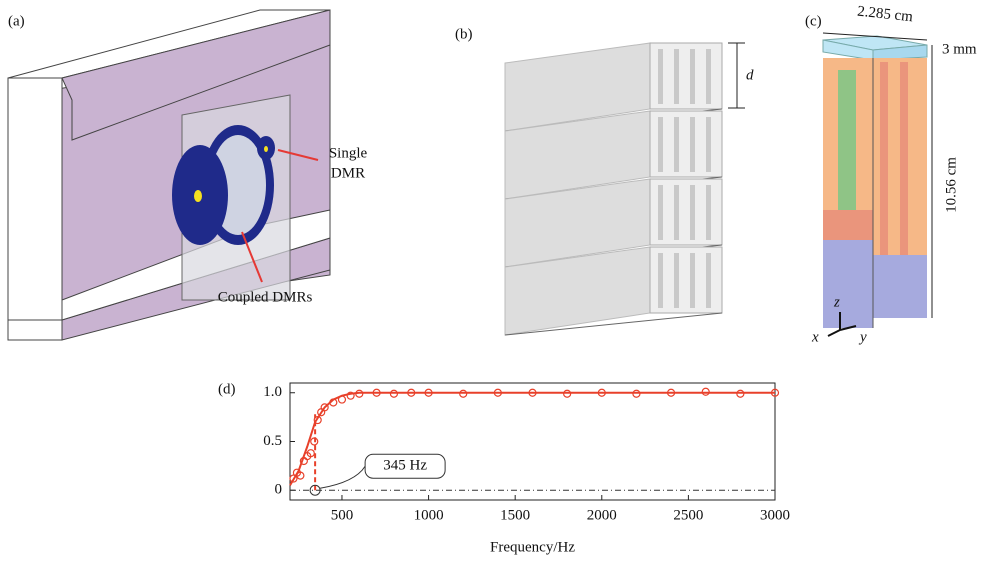  Describe the element at coordinates (16, 21) in the screenshot. I see `panel-label: (a)` at that location.